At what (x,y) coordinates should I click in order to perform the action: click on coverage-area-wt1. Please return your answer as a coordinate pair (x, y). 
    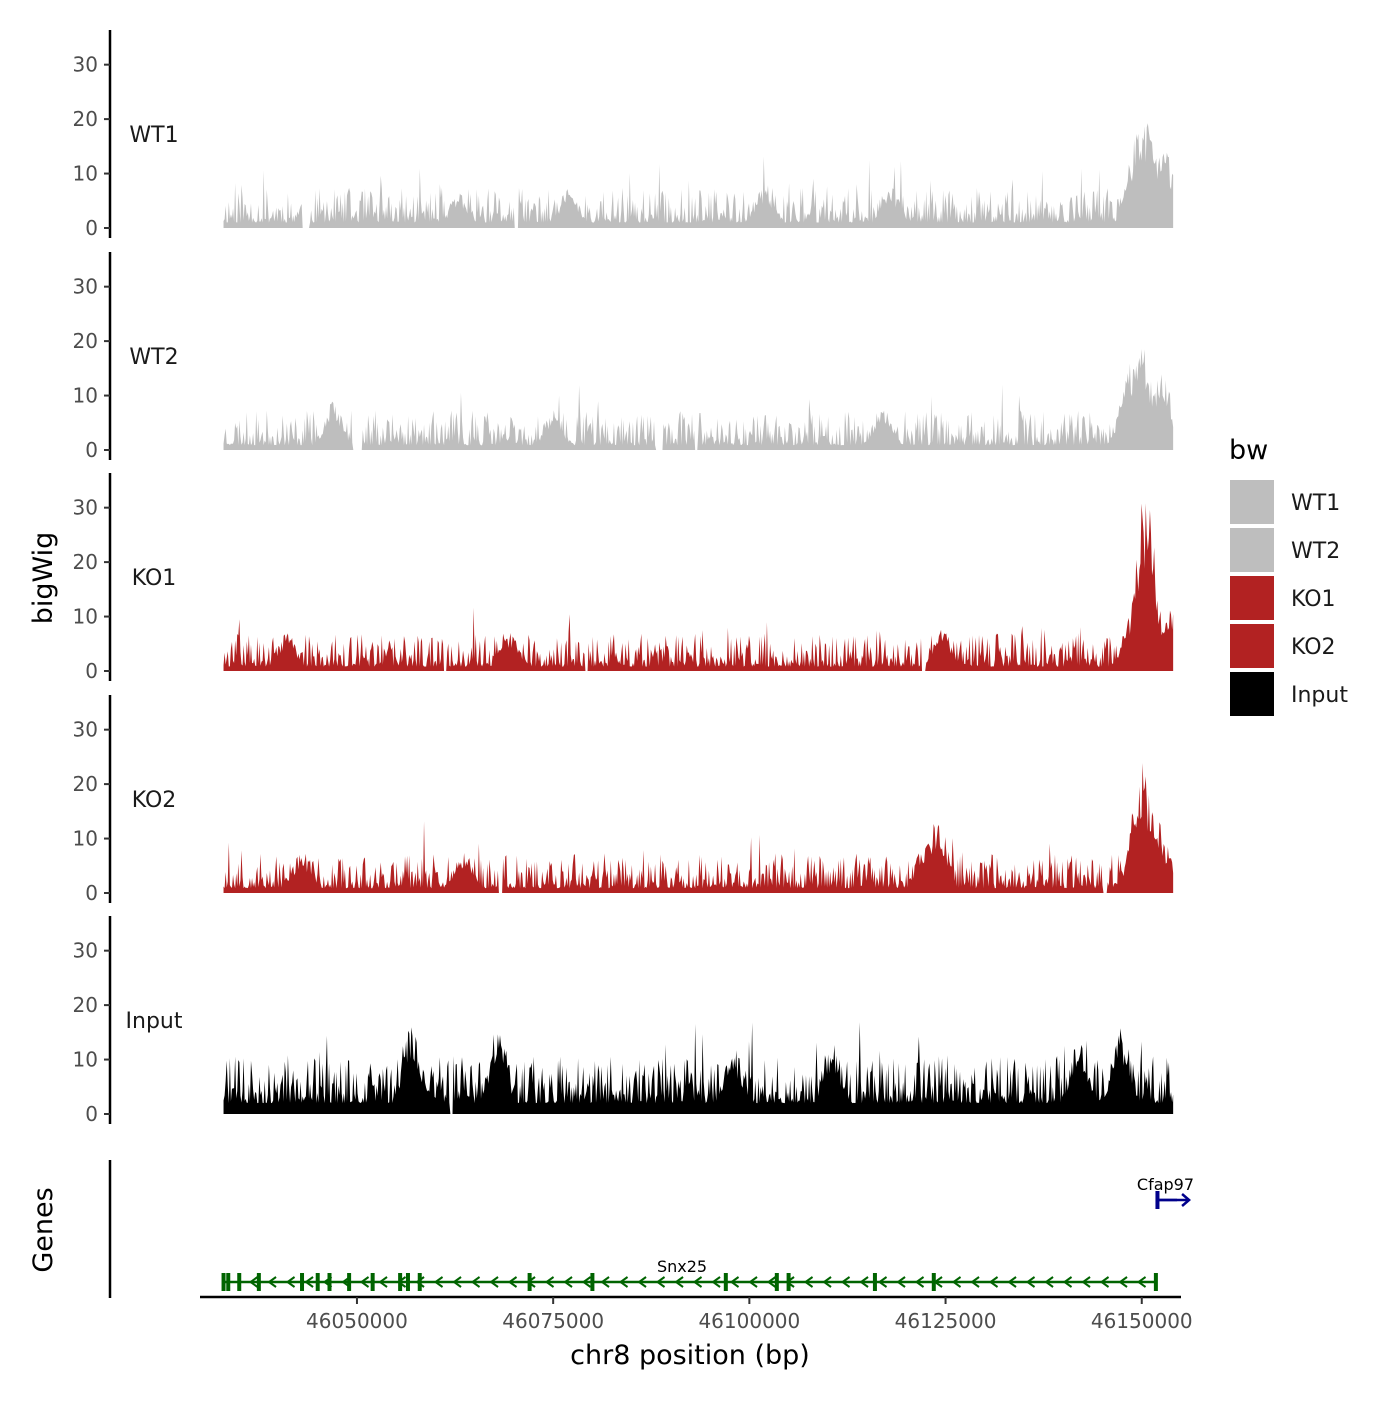
    Looking at the image, I should click on (698, 175).